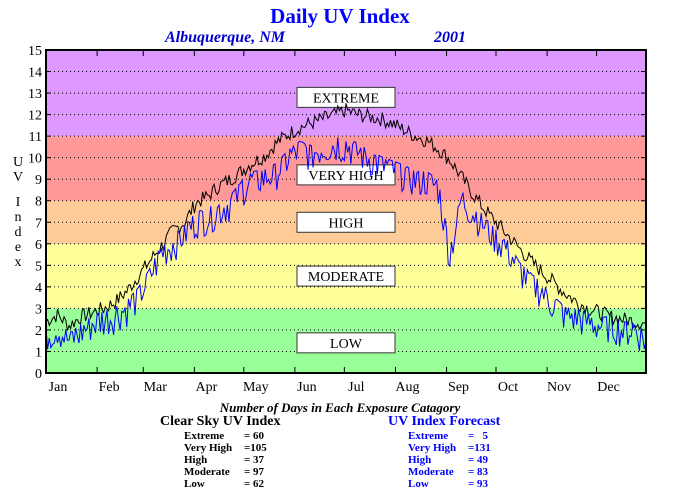 Image resolution: width=680 pixels, height=500 pixels. What do you see at coordinates (255, 448) in the screenshot?
I see `row-value: =105` at bounding box center [255, 448].